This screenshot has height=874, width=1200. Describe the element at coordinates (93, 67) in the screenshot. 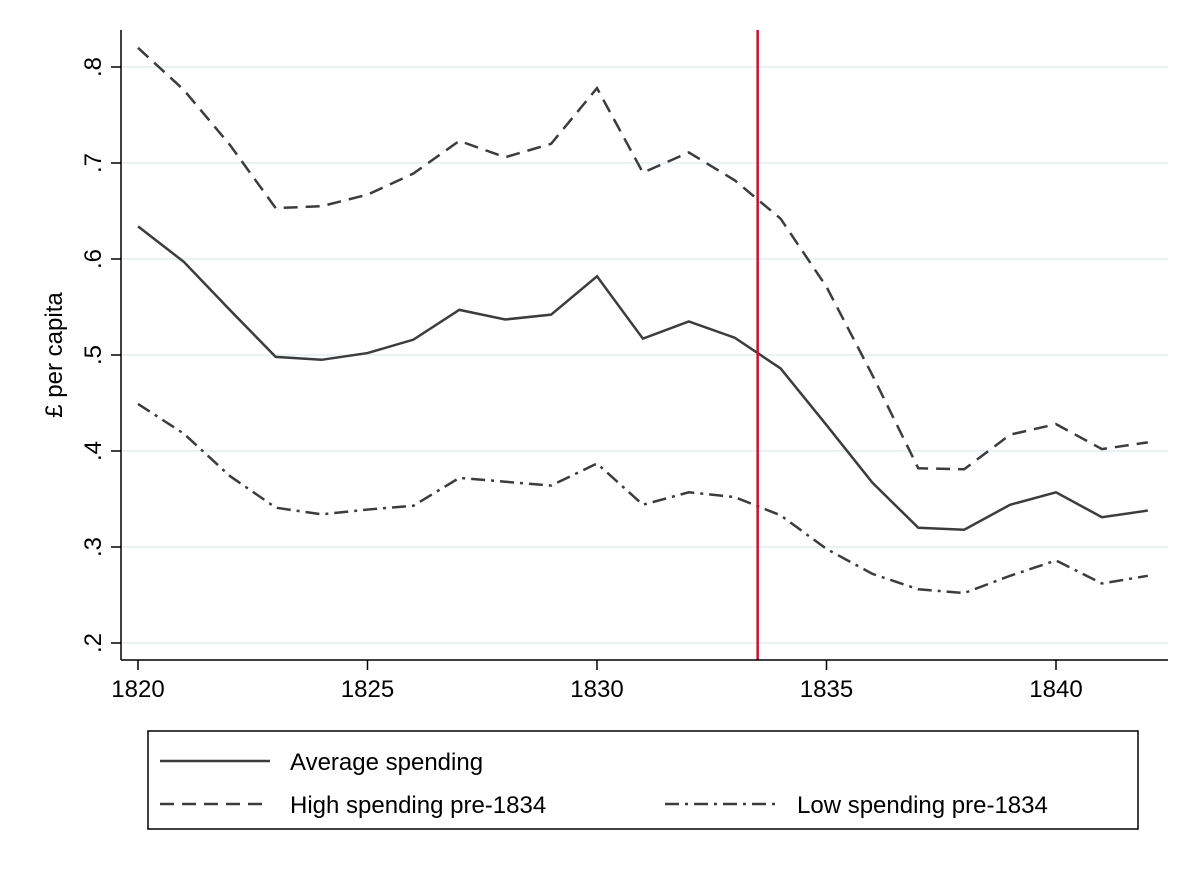

I see `y-tick-label: .8` at that location.